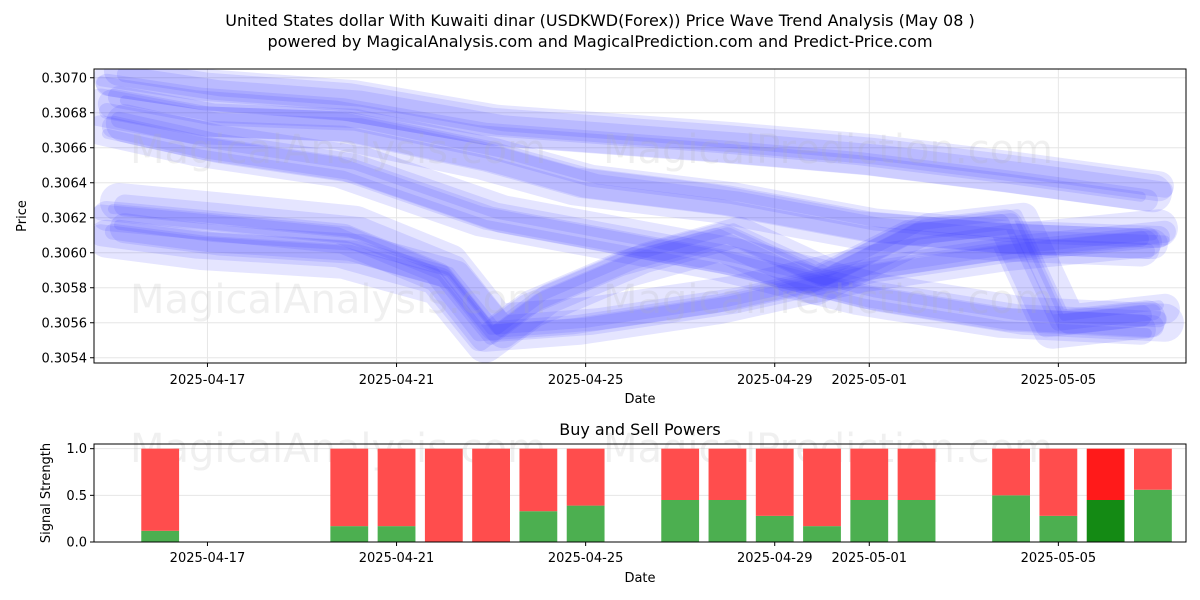  What do you see at coordinates (639, 578) in the screenshot?
I see `power-x-label: Date` at bounding box center [639, 578].